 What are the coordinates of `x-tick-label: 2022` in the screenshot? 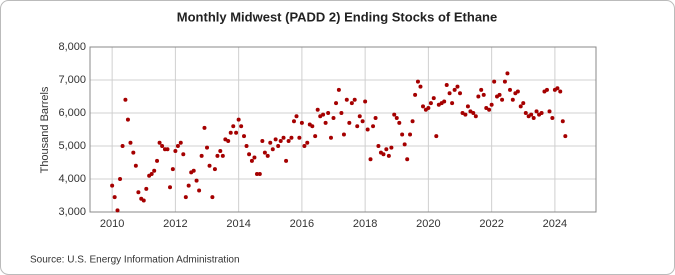 It's located at (491, 224).